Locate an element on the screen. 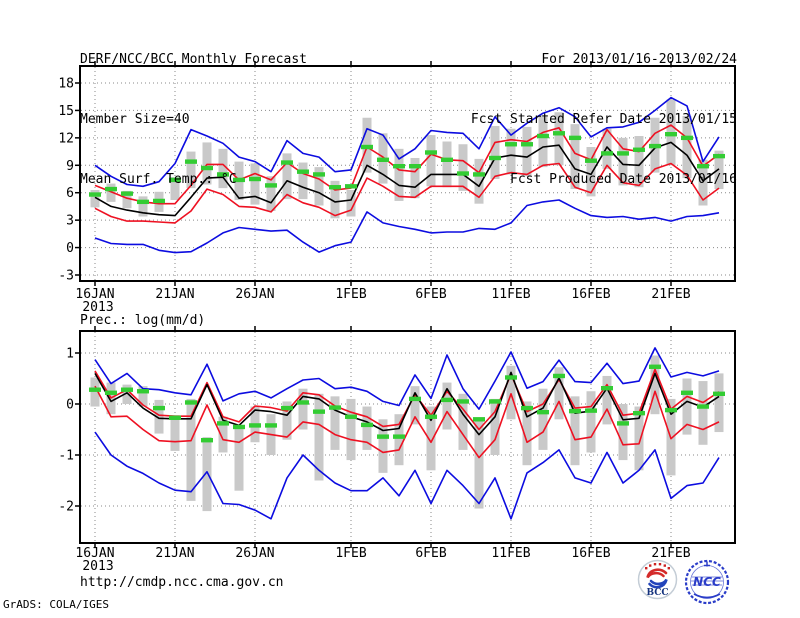 The width and height of the screenshot is (800, 618). ncc-emblem is located at coordinates (707, 582).